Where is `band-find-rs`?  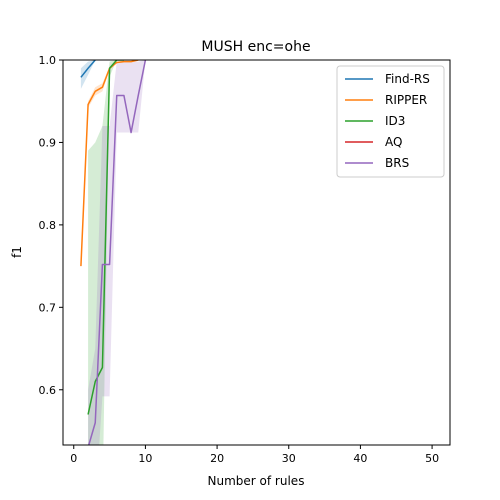 band-find-rs is located at coordinates (88, 74).